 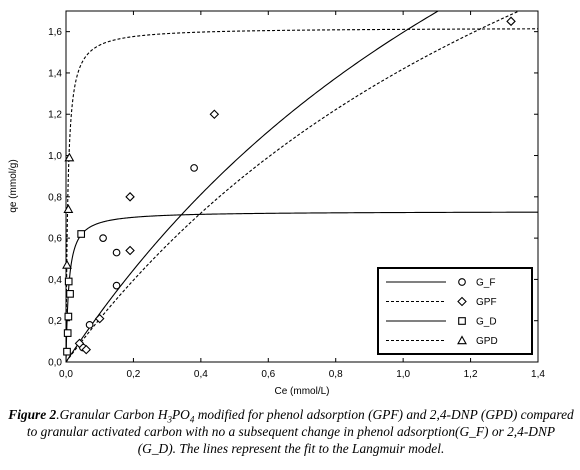 I want to click on legend-marker-gpd, so click(x=462, y=340).